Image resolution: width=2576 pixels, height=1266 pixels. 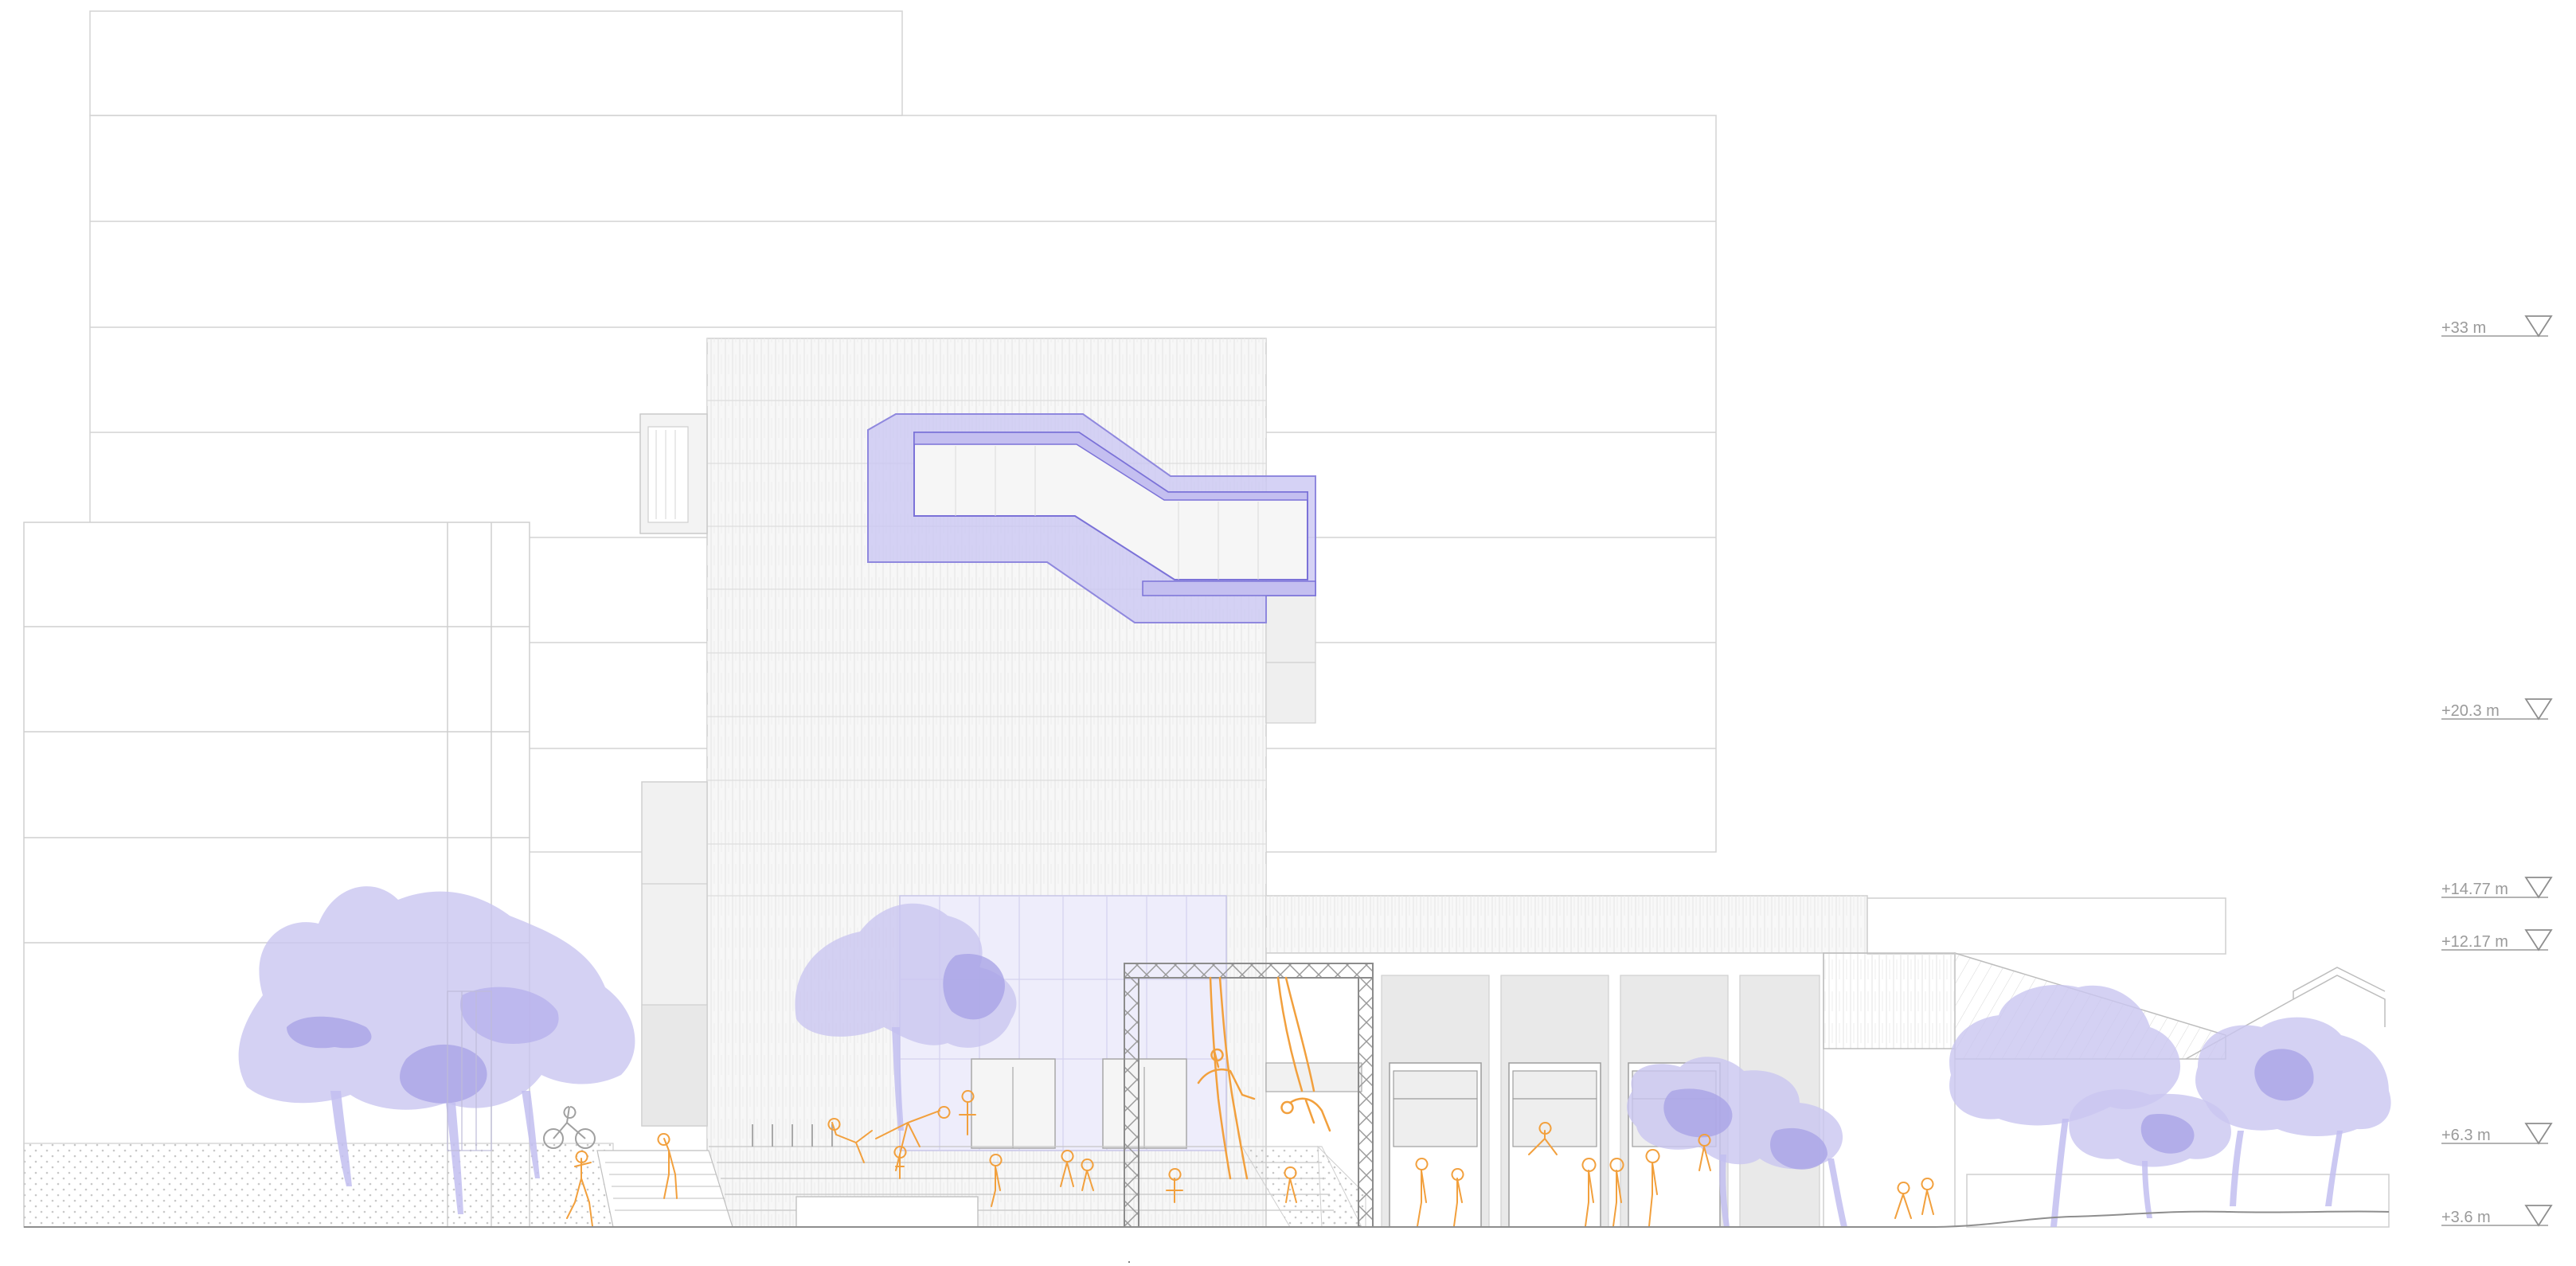 I want to click on level-label-33: +33 m, so click(x=2463, y=328).